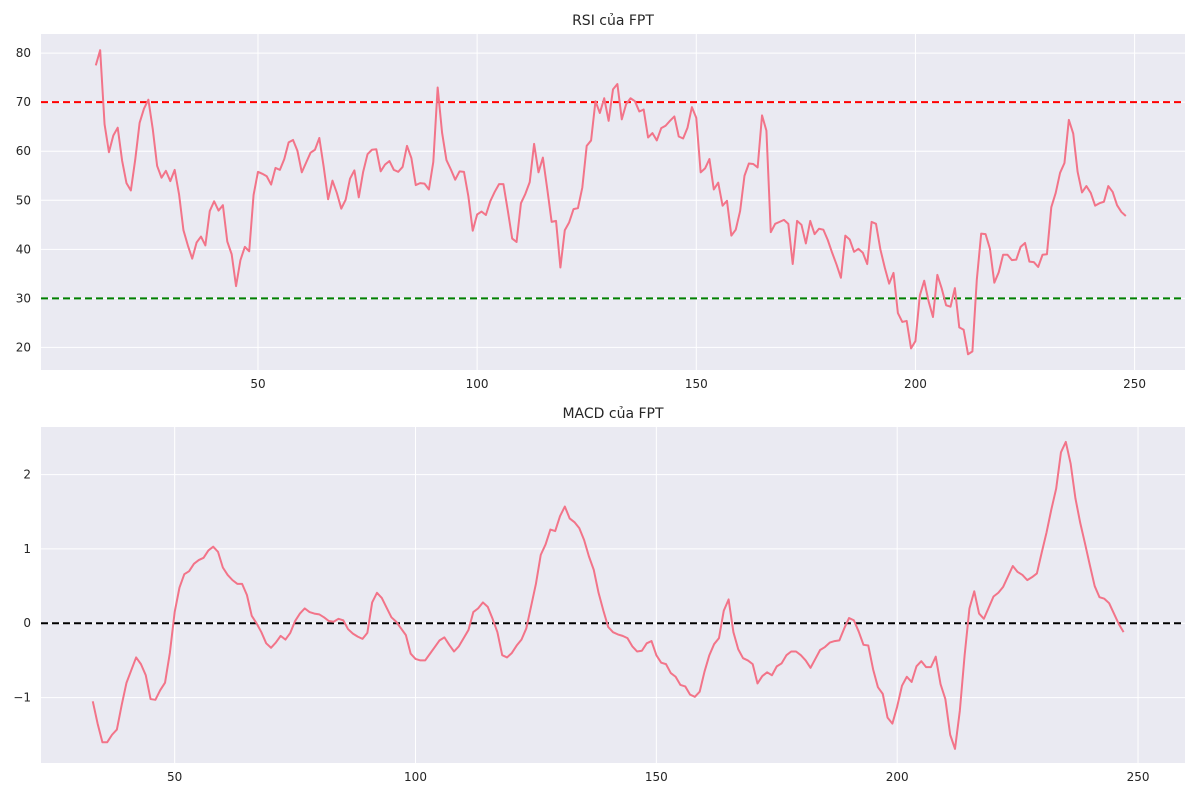  Describe the element at coordinates (23, 298) in the screenshot. I see `rsi-y-tick-30: 30` at that location.